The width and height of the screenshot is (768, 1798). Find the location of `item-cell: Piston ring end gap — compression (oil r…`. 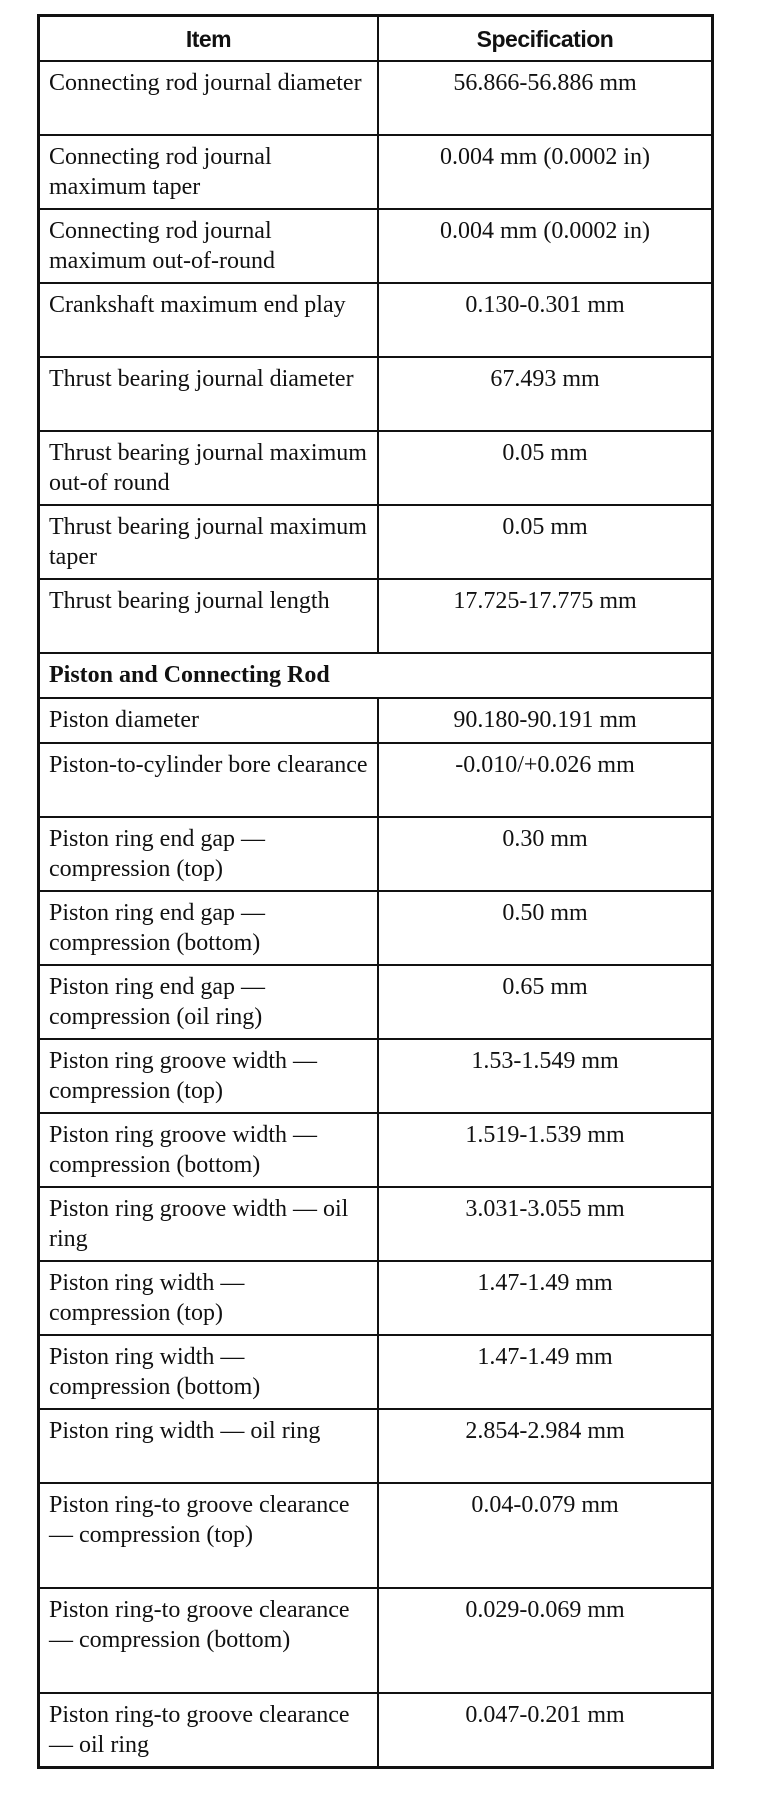

item-cell: Piston ring end gap — compression (oil r… is located at coordinates (208, 1002).